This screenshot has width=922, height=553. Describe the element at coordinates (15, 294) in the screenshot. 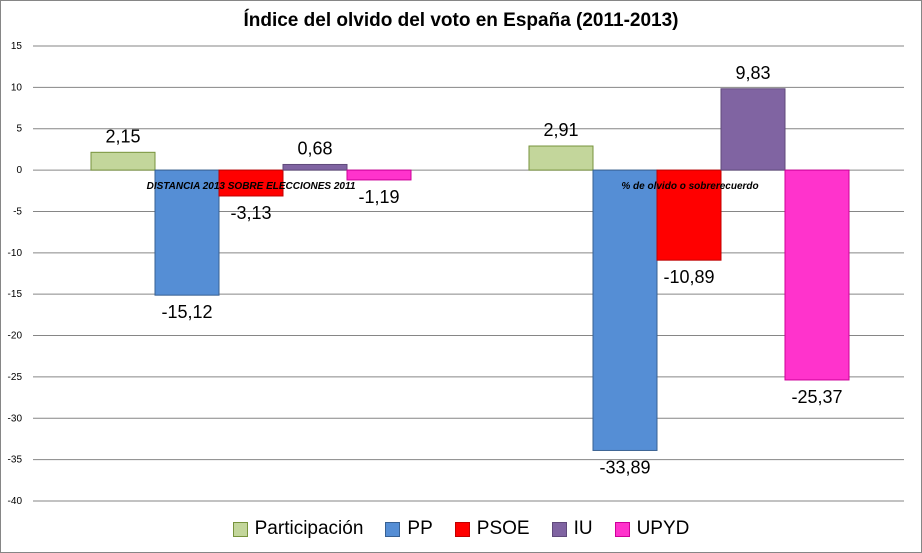

I see `y-tick-label: -15` at that location.